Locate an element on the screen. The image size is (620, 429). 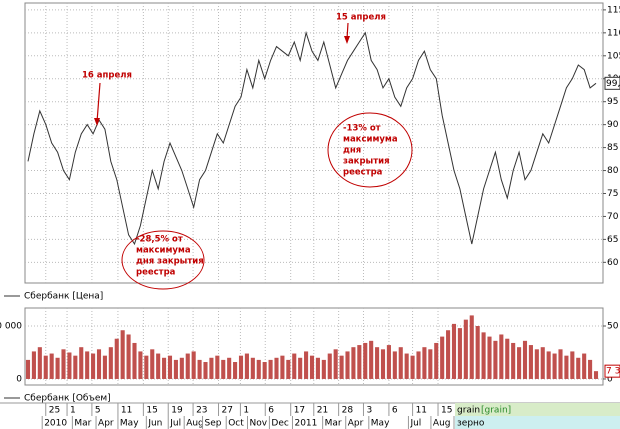
x-tick-label: May is located at coordinates (129, 424).